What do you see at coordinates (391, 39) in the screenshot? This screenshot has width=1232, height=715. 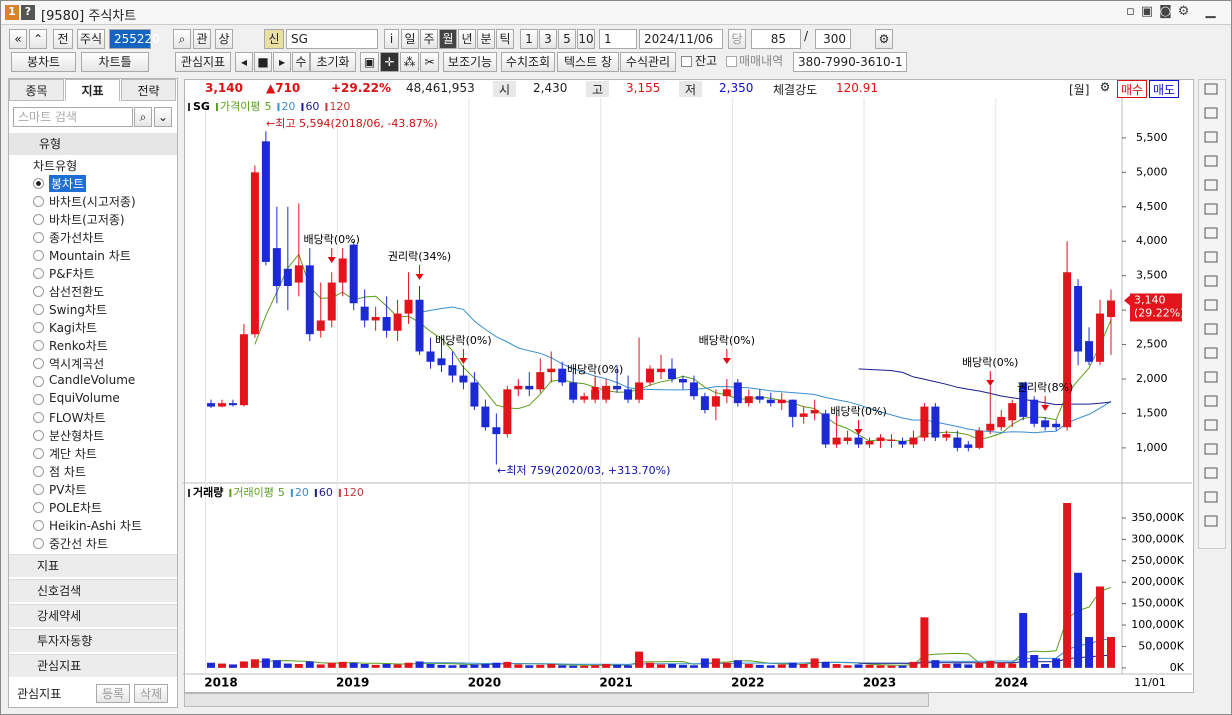 I see `toolbar-item: i` at bounding box center [391, 39].